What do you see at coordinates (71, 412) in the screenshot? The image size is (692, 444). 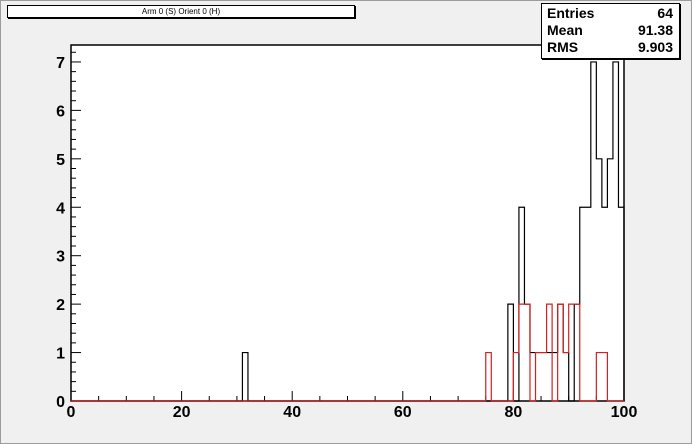 I see `x-tick-label: 0` at bounding box center [71, 412].